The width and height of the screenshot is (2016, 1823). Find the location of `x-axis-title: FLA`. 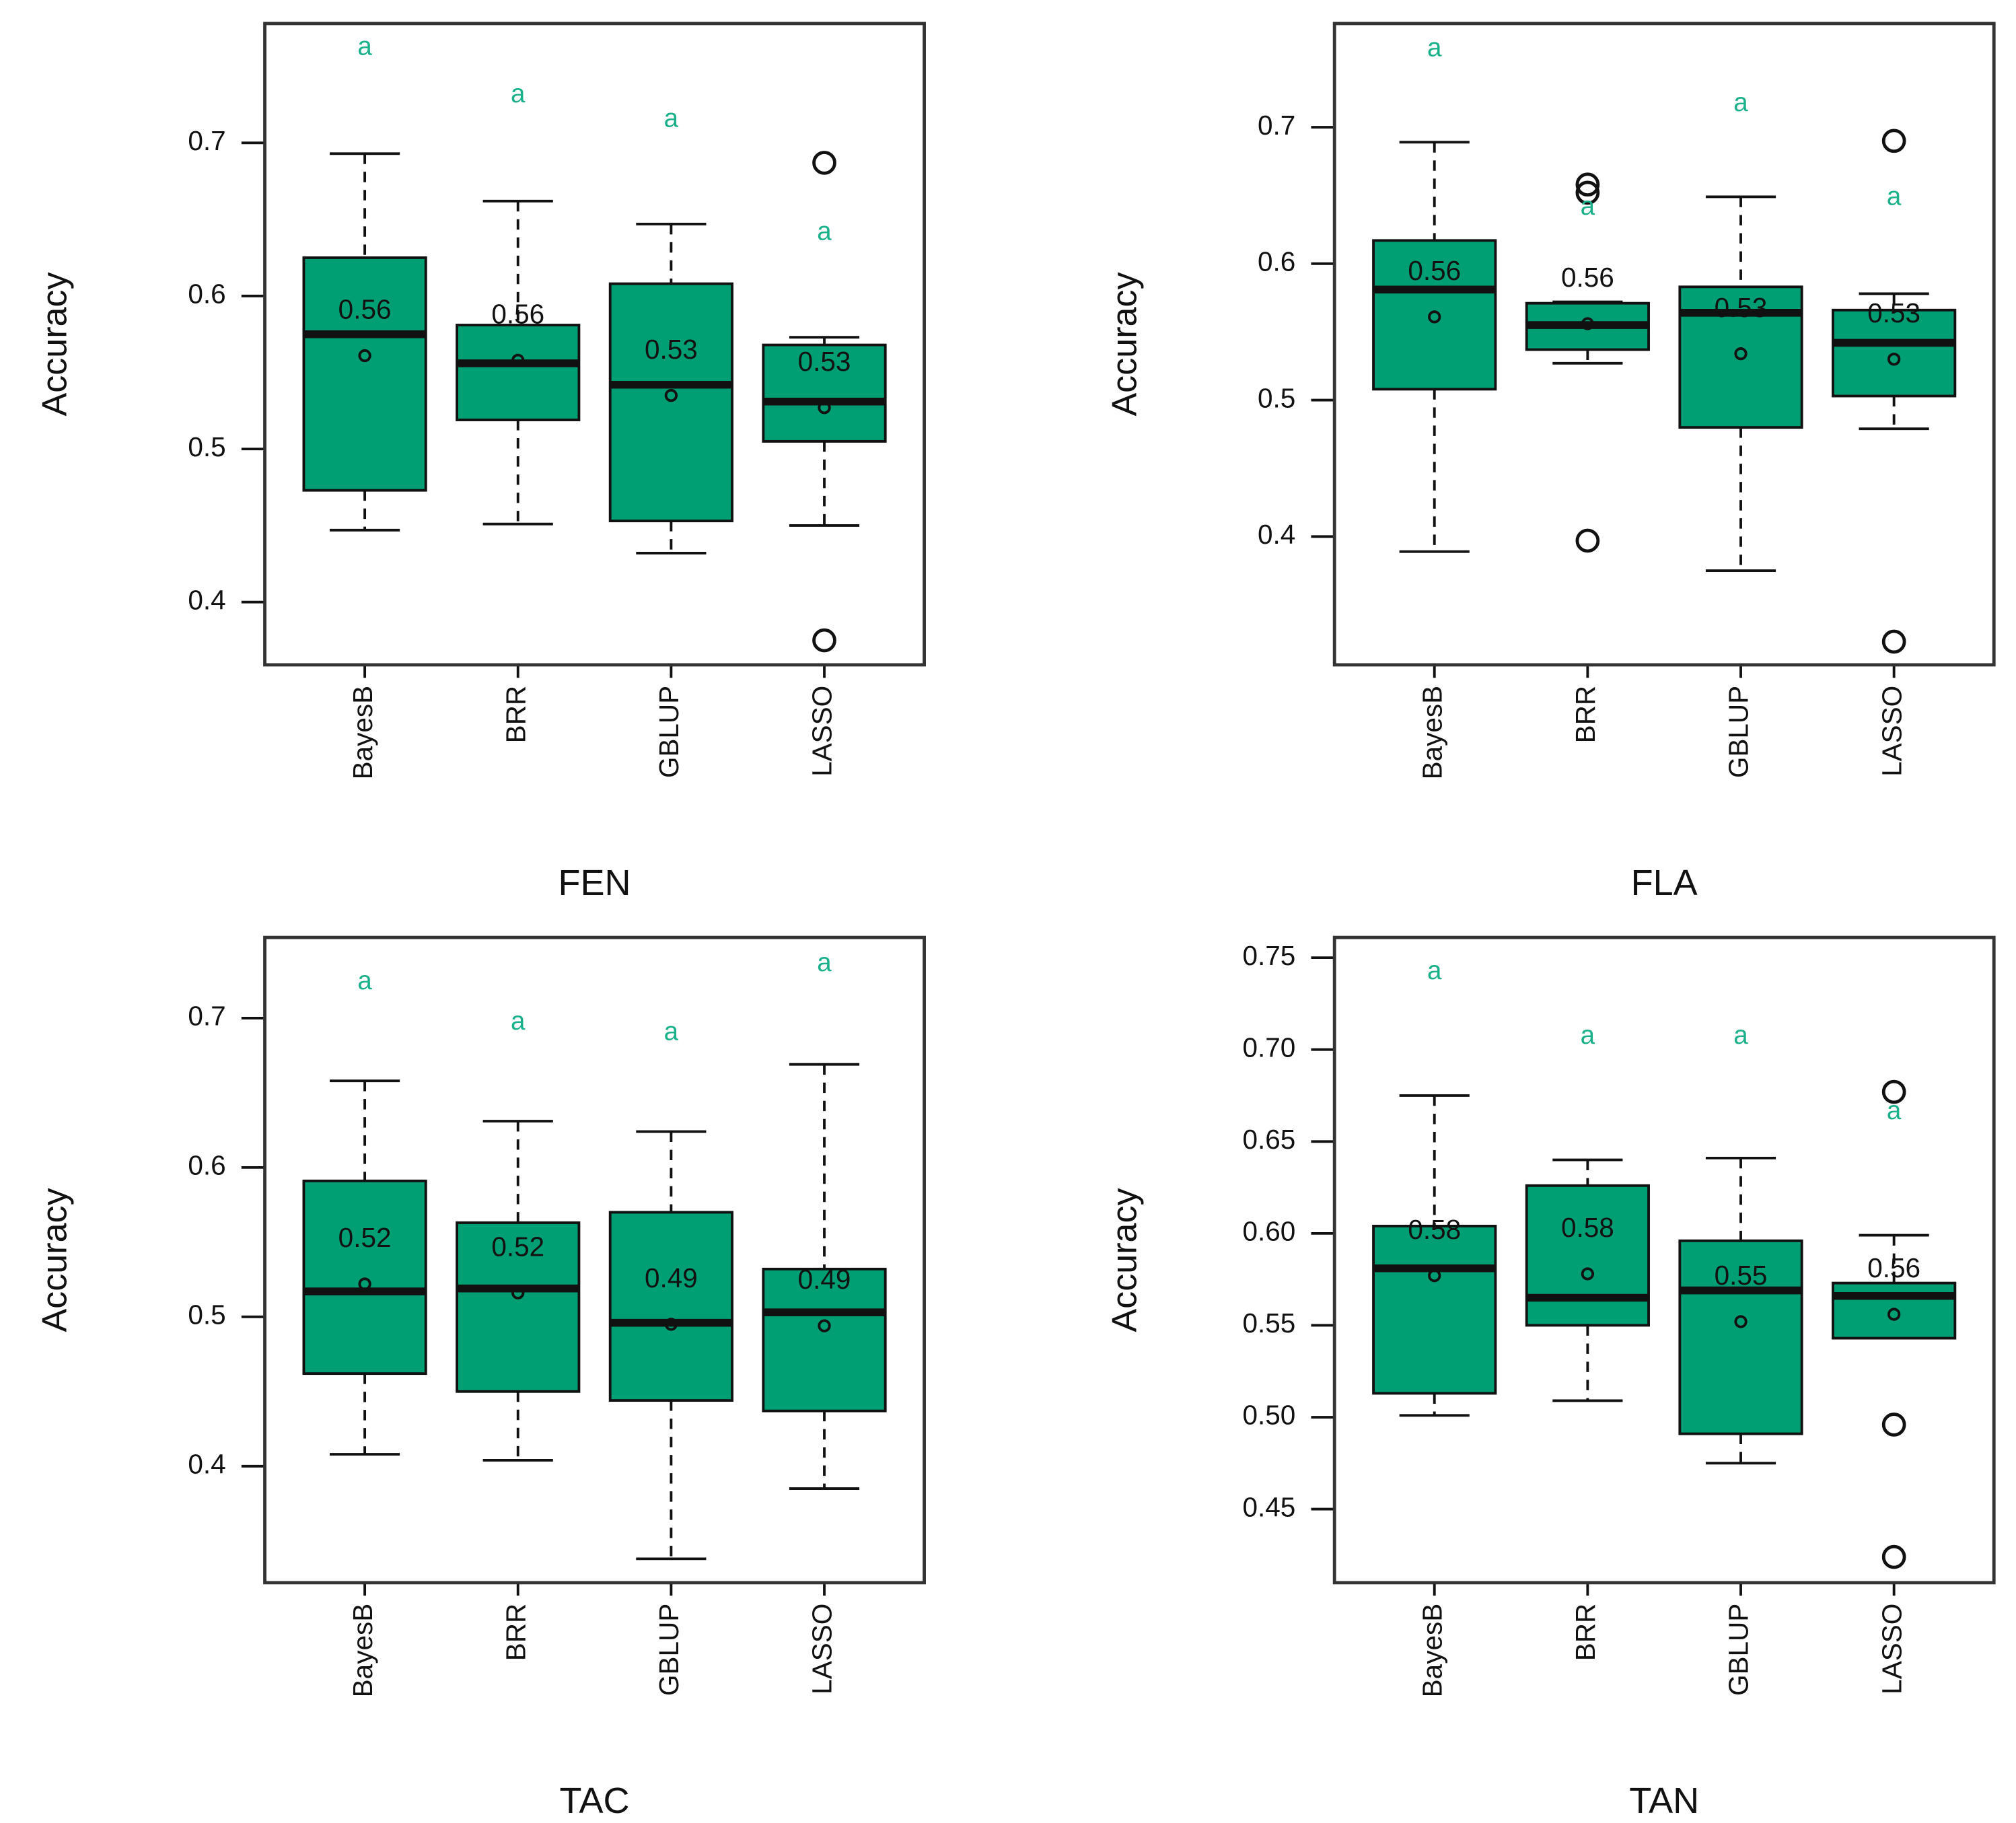

x-axis-title: FLA is located at coordinates (1664, 883).